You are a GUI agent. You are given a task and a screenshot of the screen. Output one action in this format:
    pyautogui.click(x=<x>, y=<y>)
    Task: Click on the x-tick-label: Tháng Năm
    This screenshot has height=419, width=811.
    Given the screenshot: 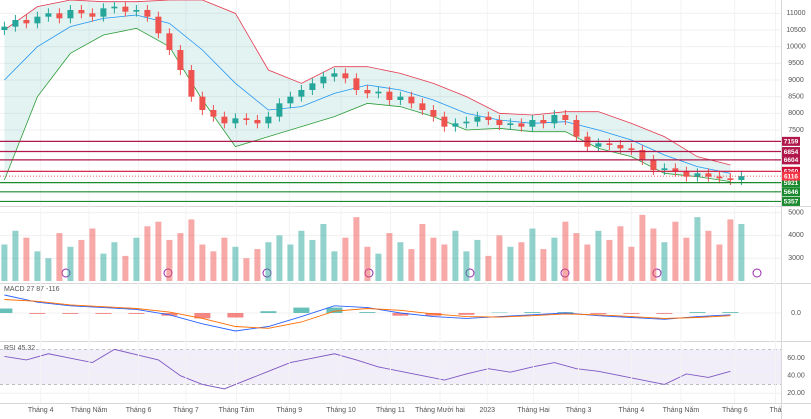 What is the action you would take?
    pyautogui.click(x=89, y=410)
    